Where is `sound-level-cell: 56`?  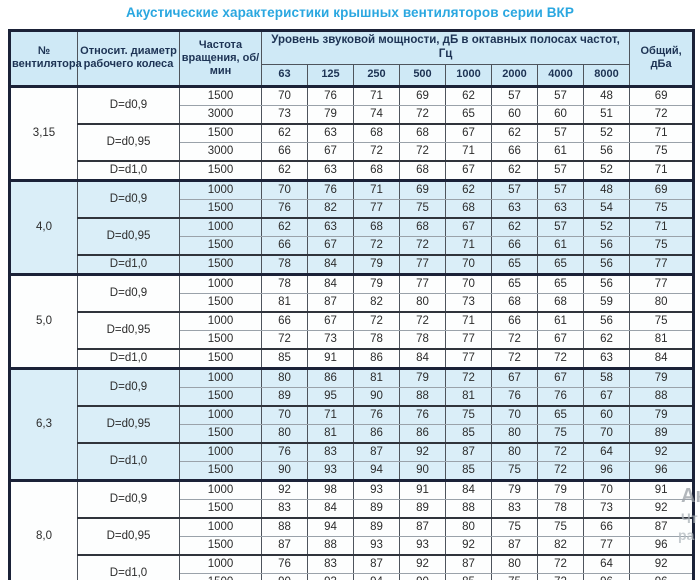 sound-level-cell: 56 is located at coordinates (606, 151).